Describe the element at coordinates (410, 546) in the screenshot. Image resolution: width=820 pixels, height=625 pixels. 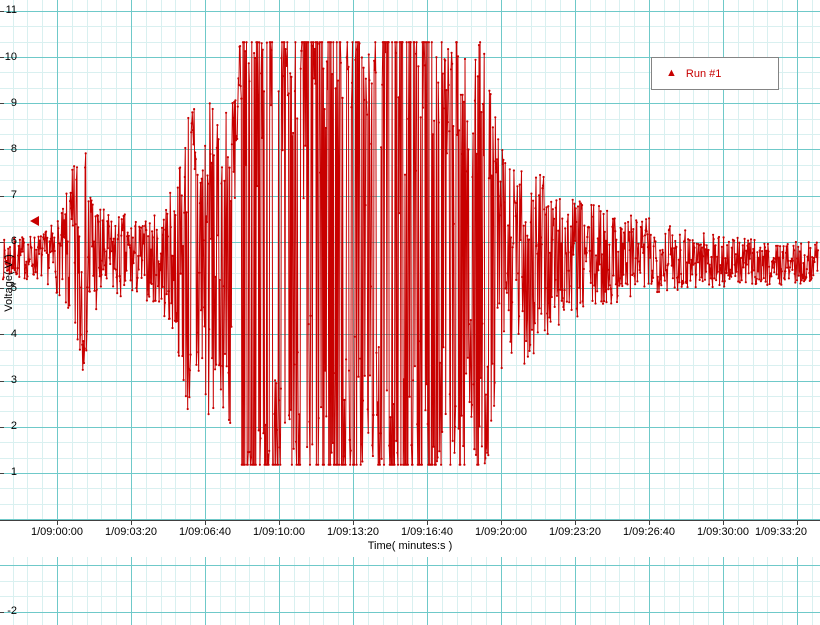
I see `x-axis-title: Time( minutes:s )` at that location.